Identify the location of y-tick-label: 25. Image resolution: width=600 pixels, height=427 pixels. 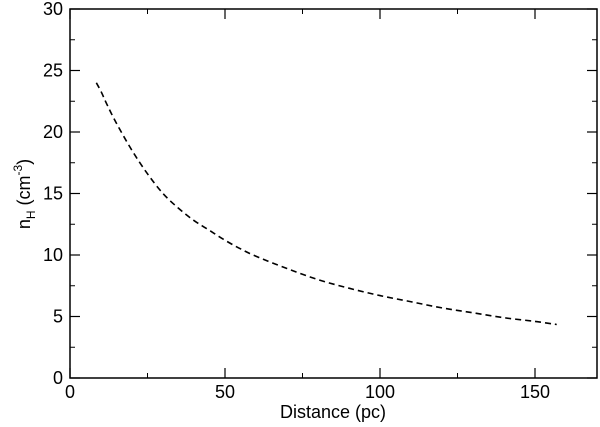
(53, 71).